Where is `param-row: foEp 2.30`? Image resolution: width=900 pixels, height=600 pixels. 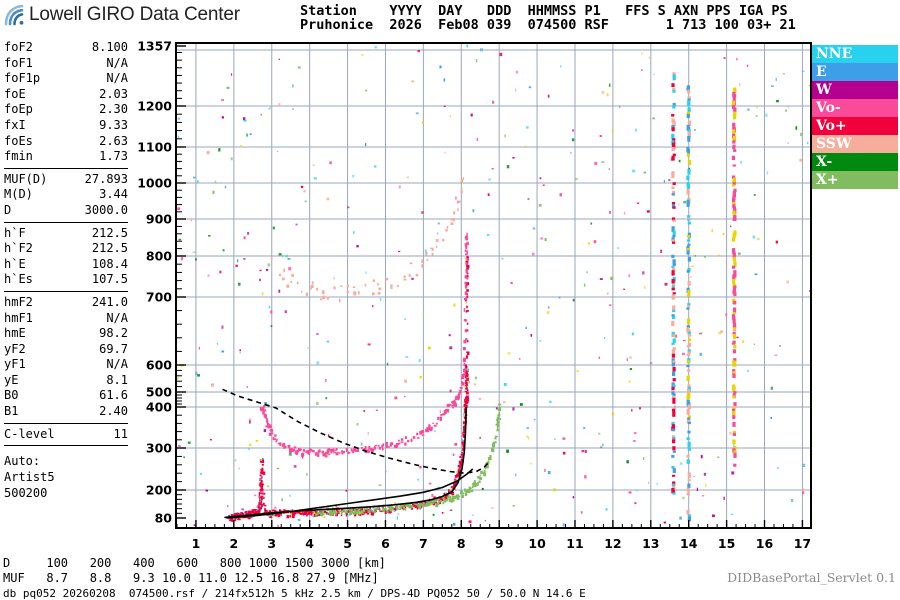 param-row: foEp 2.30 is located at coordinates (66, 110).